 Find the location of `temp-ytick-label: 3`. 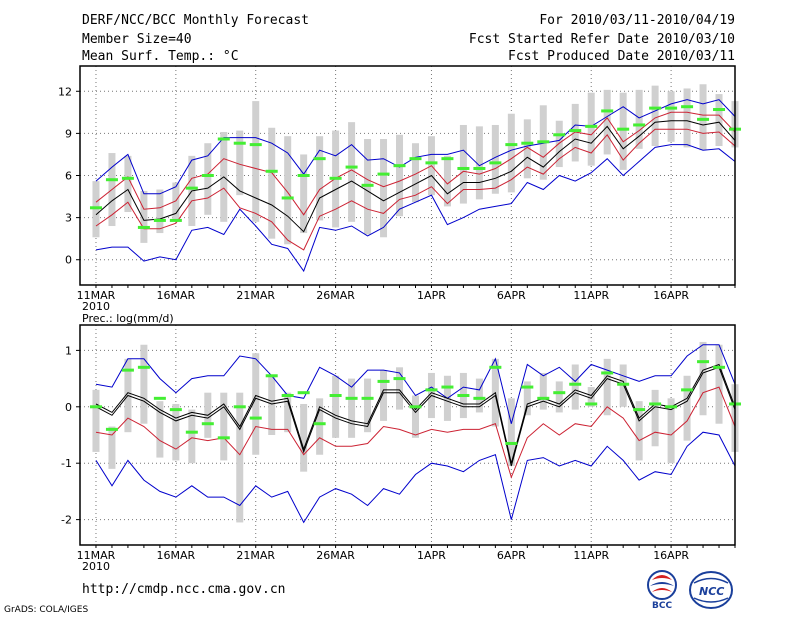

temp-ytick-label: 3 is located at coordinates (68, 218).